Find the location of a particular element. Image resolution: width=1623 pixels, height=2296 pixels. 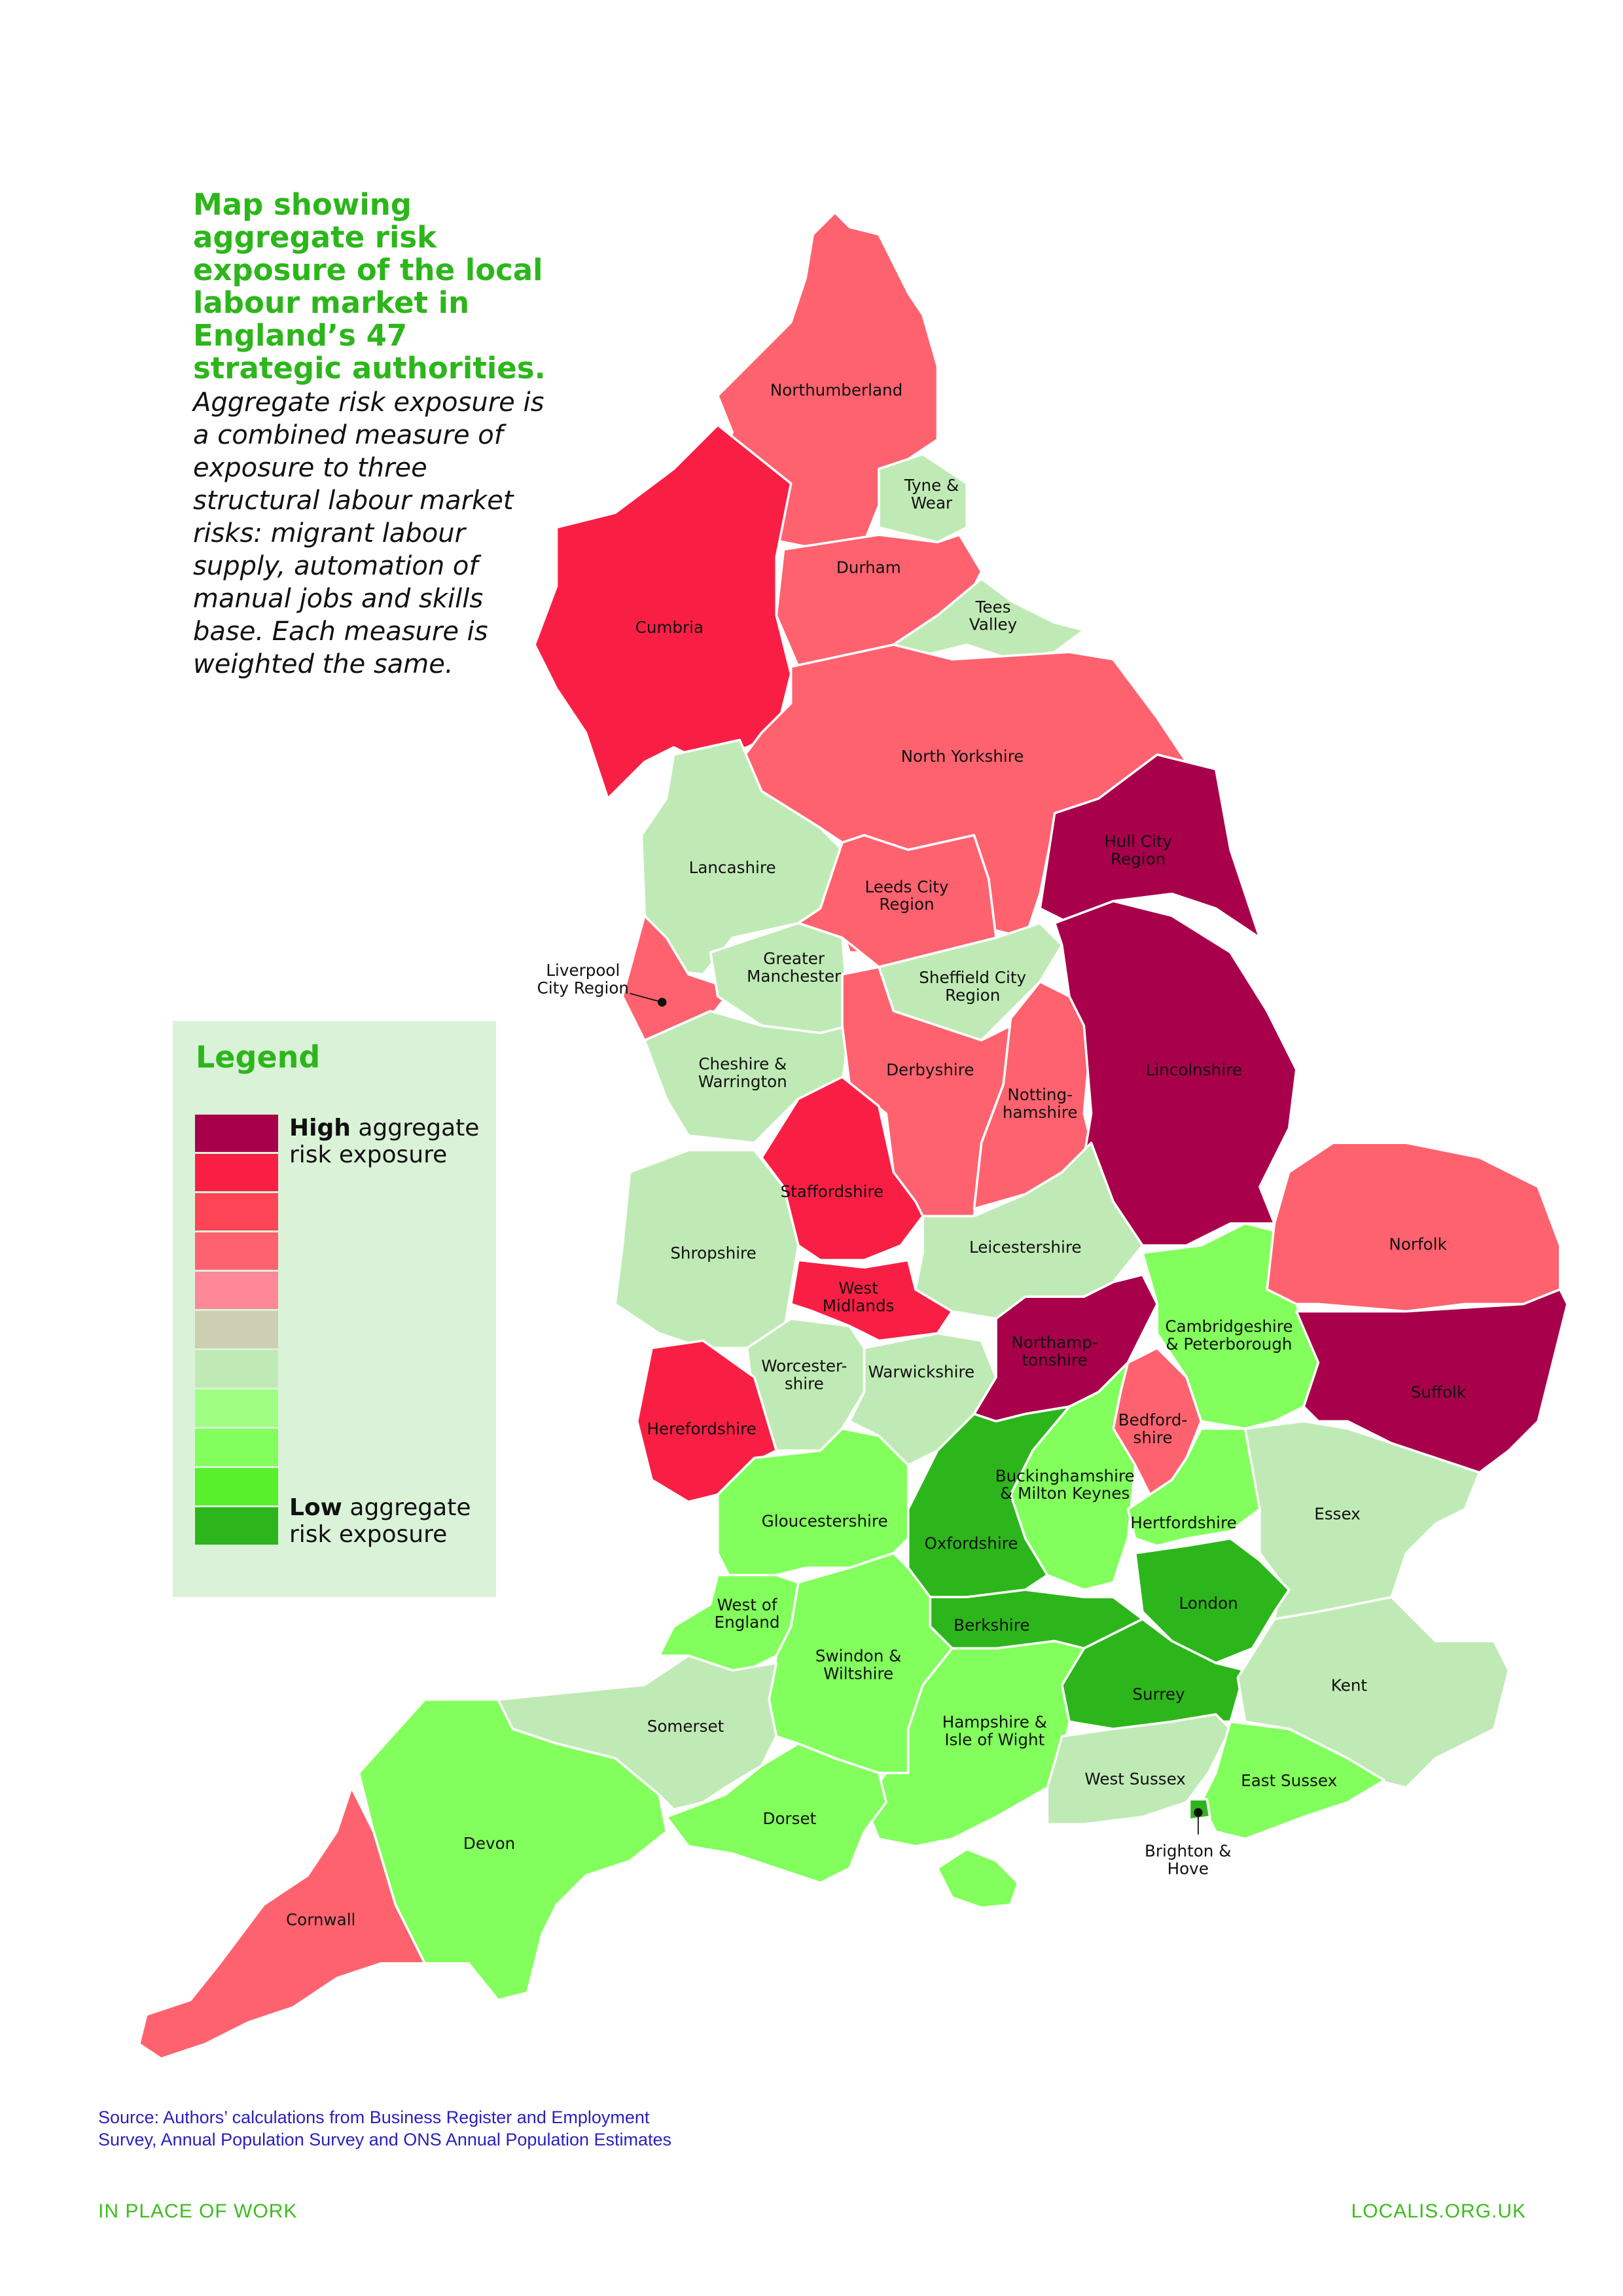

region-dorset is located at coordinates (776, 1813).